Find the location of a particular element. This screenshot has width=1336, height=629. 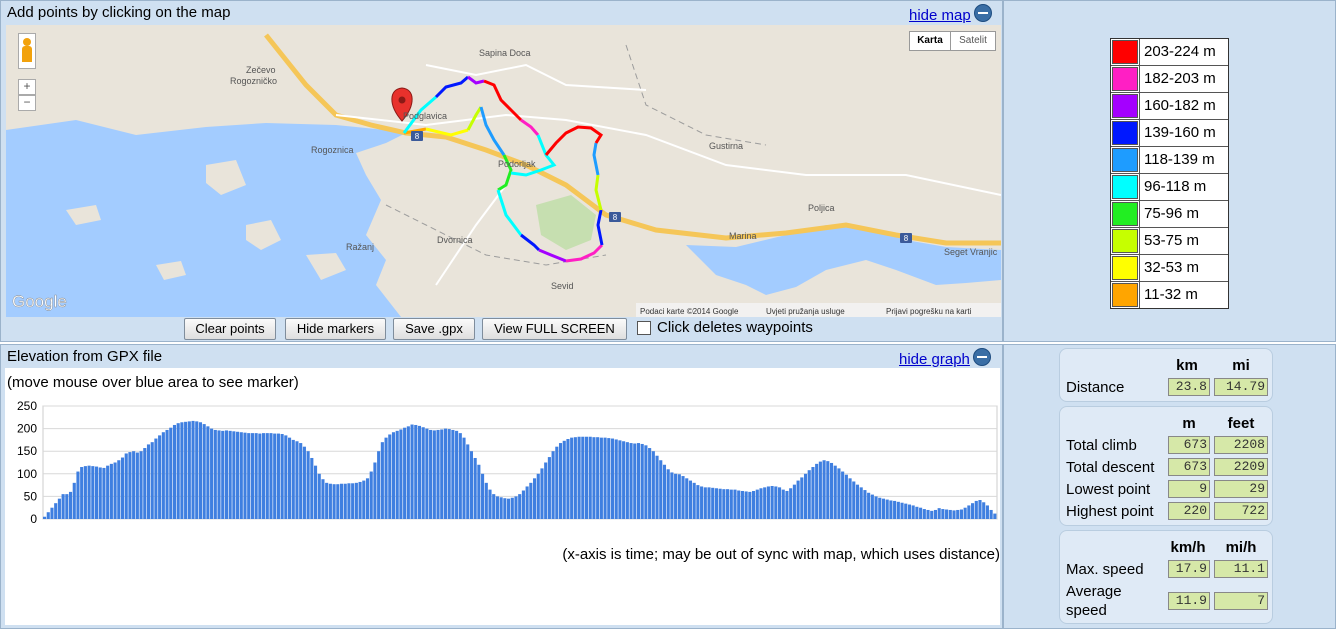

street-view-pegman-icon is located at coordinates (27, 51).